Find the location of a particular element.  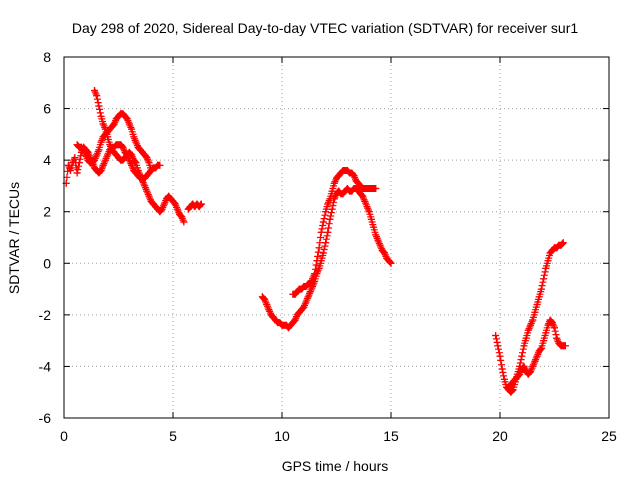

x-axis-label: GPS time / hours is located at coordinates (335, 466).